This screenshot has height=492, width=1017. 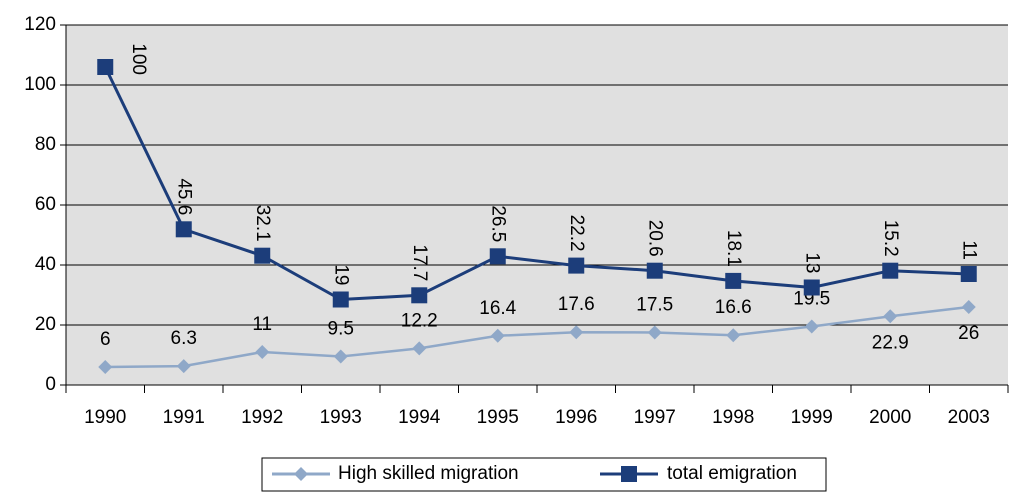 What do you see at coordinates (576, 304) in the screenshot?
I see `data-label: 17.6` at bounding box center [576, 304].